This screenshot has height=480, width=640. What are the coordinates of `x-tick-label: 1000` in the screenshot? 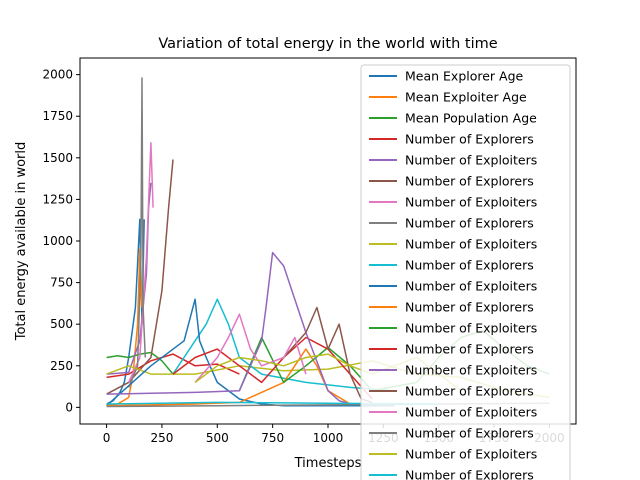 It's located at (328, 438).